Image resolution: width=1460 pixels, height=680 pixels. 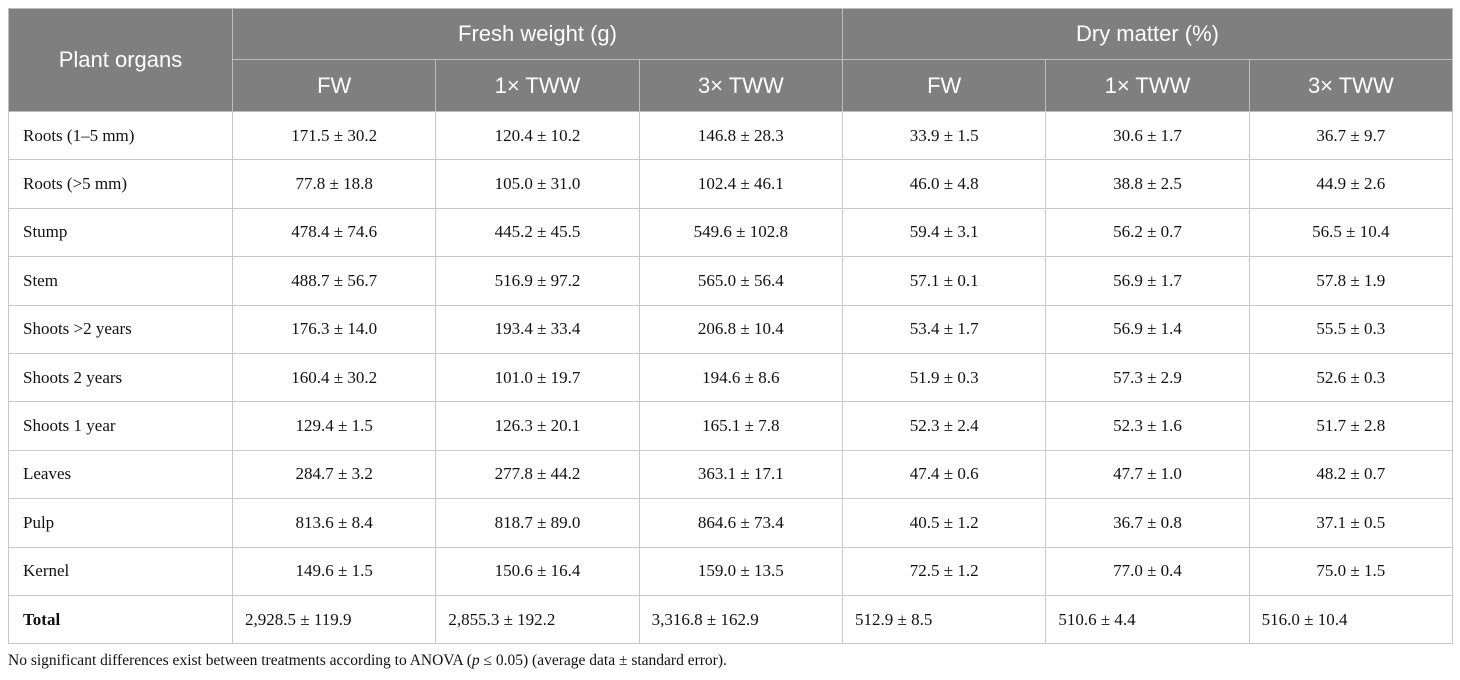 I want to click on value-cell: 165.1 ± 7.8, so click(x=741, y=426).